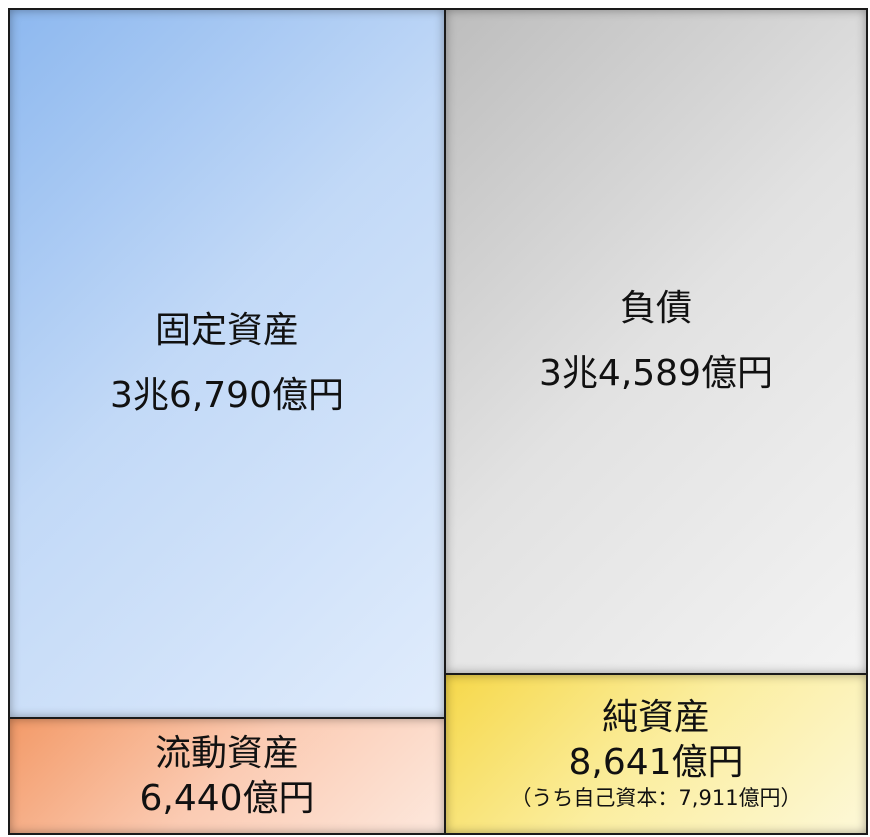 The image size is (870, 837). Describe the element at coordinates (226, 330) in the screenshot. I see `block-label: 固定資産` at that location.